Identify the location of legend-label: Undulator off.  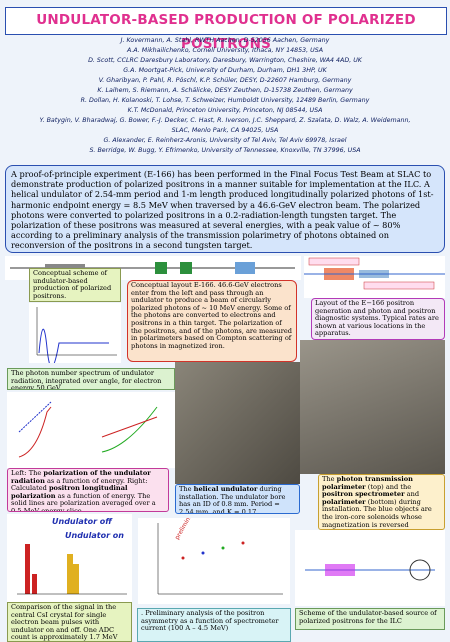
(82, 521).